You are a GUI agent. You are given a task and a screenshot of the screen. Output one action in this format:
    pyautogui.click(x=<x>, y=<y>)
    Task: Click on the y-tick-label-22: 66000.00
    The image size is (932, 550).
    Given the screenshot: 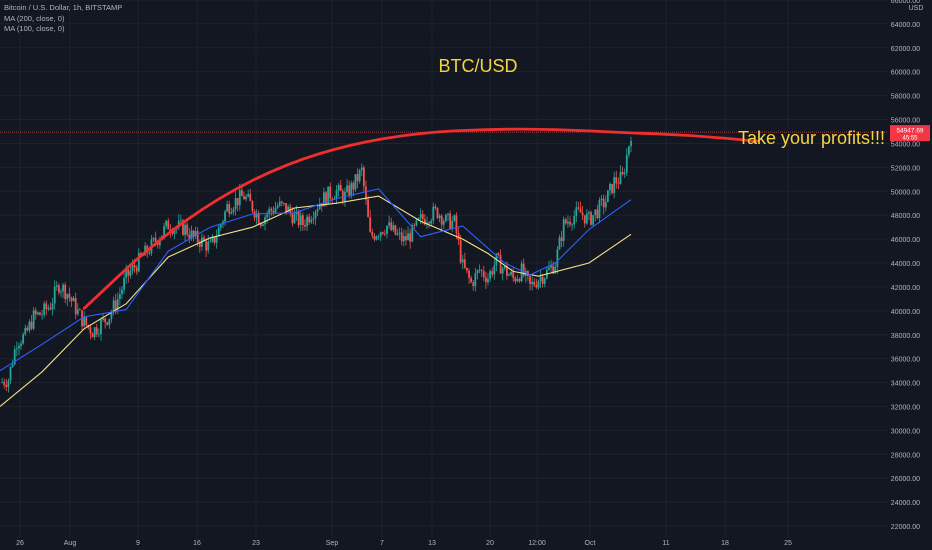 What is the action you would take?
    pyautogui.click(x=905, y=2)
    